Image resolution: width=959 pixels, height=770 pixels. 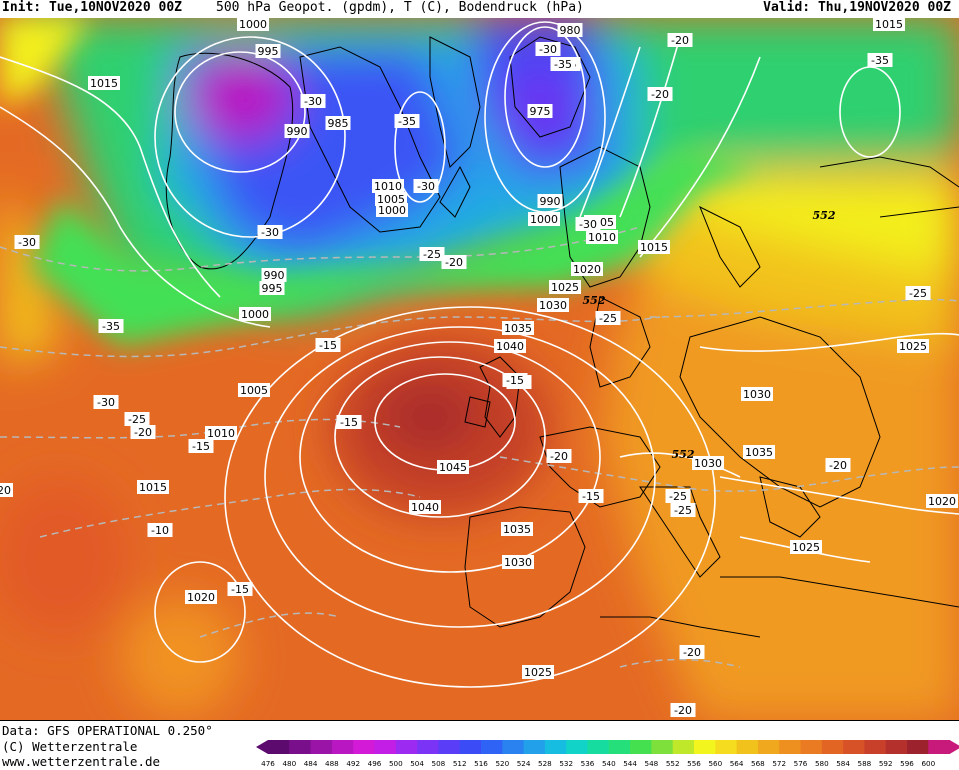 What do you see at coordinates (857, 7) in the screenshot?
I see `valid-time: Valid: Thu,19NOV2020 00Z` at bounding box center [857, 7].